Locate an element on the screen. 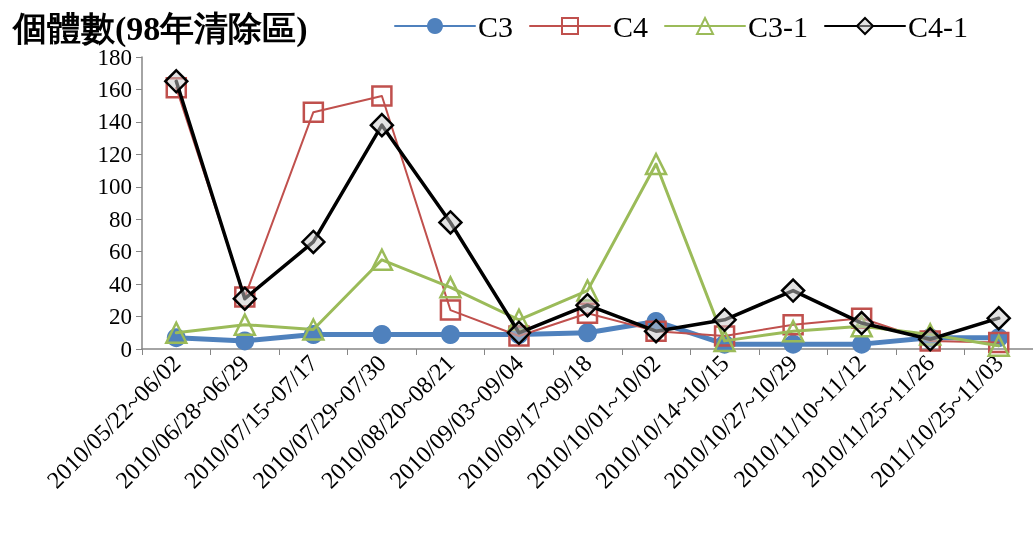 The width and height of the screenshot is (1033, 535). y-tick-label: 120 is located at coordinates (114, 154).